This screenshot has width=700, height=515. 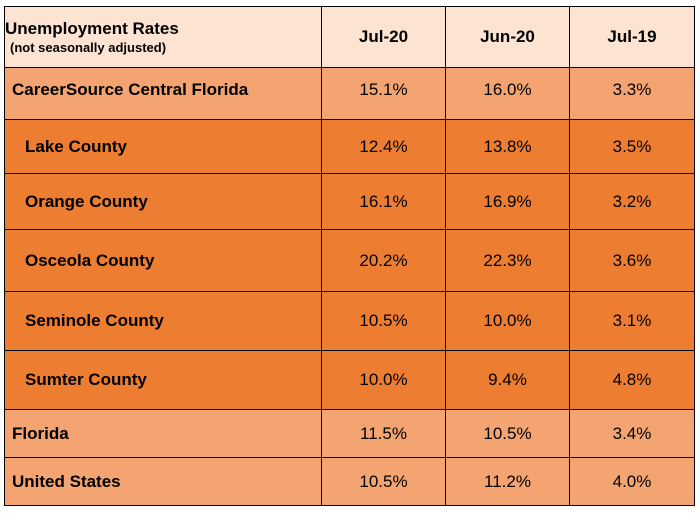 I want to click on row-value-jun-20: 9.4%, so click(x=507, y=380).